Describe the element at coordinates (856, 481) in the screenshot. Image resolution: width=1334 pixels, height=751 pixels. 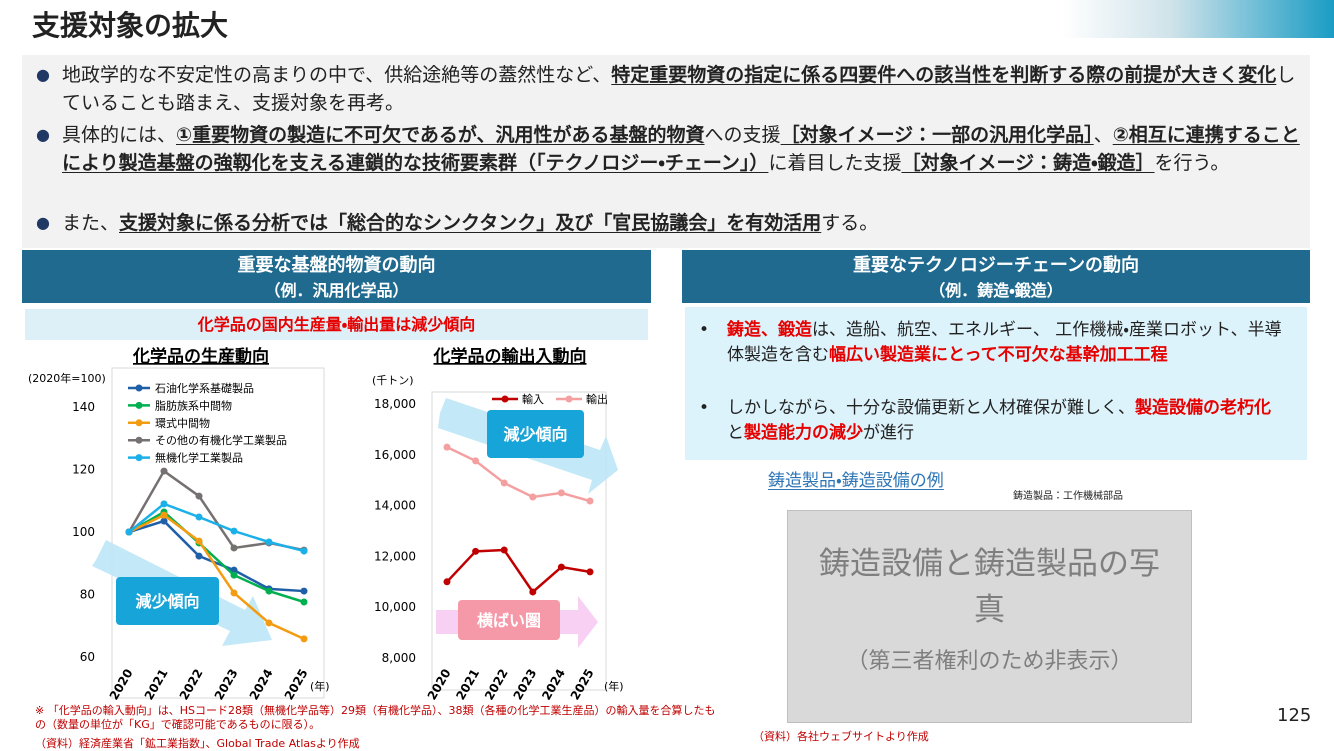
I see `example-title: 鋳造製品・鋳造設備の例` at that location.